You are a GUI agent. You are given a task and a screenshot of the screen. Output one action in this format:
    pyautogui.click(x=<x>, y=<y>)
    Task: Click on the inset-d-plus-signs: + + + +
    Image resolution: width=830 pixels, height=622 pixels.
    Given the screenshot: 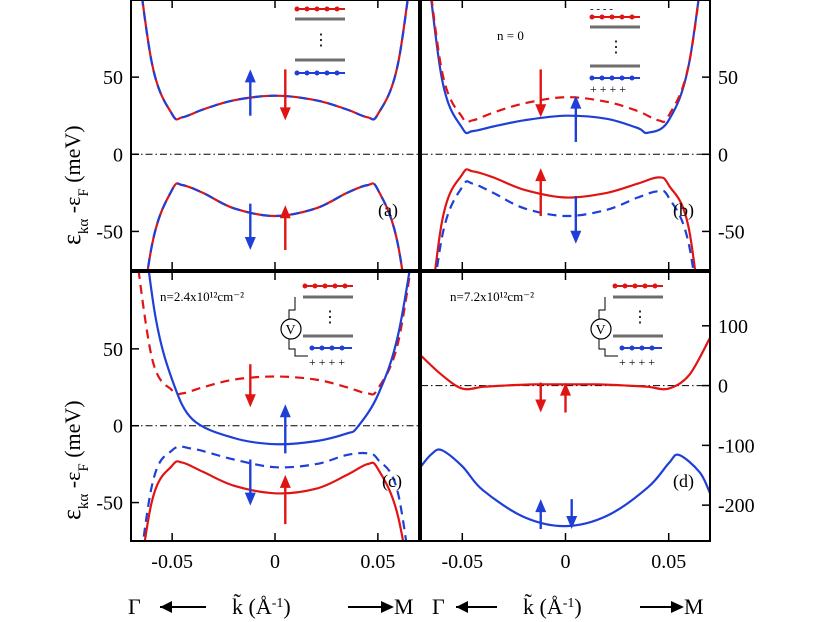 What is the action you would take?
    pyautogui.click(x=637, y=362)
    